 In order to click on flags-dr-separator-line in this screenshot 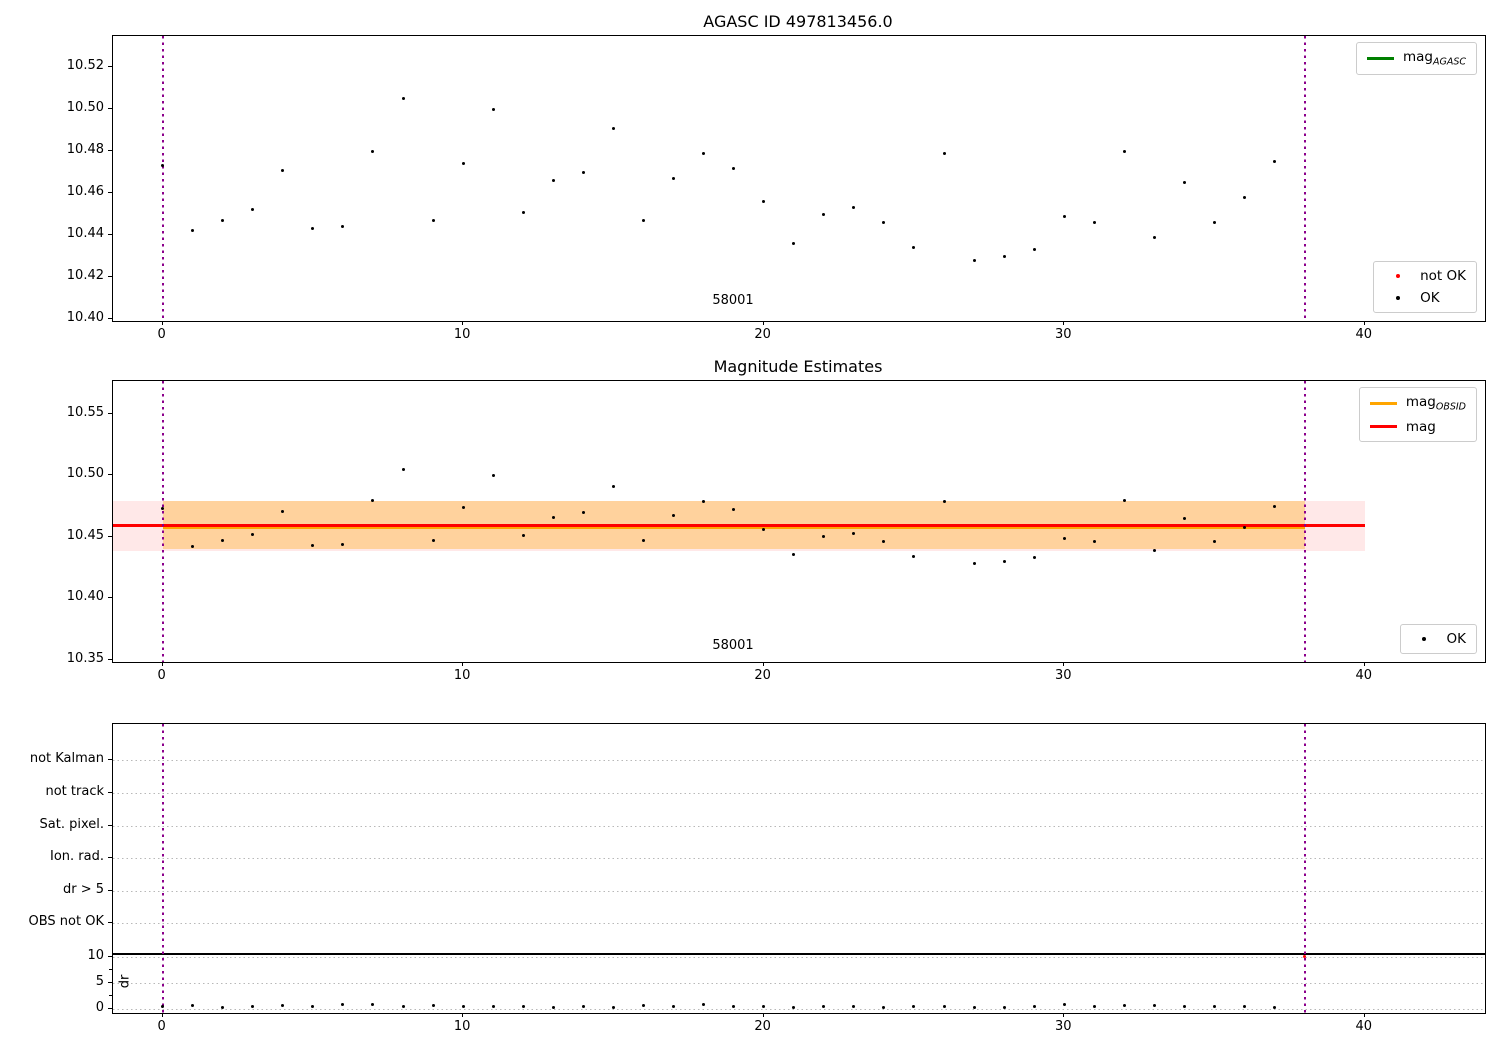, I will do `click(799, 953)`.